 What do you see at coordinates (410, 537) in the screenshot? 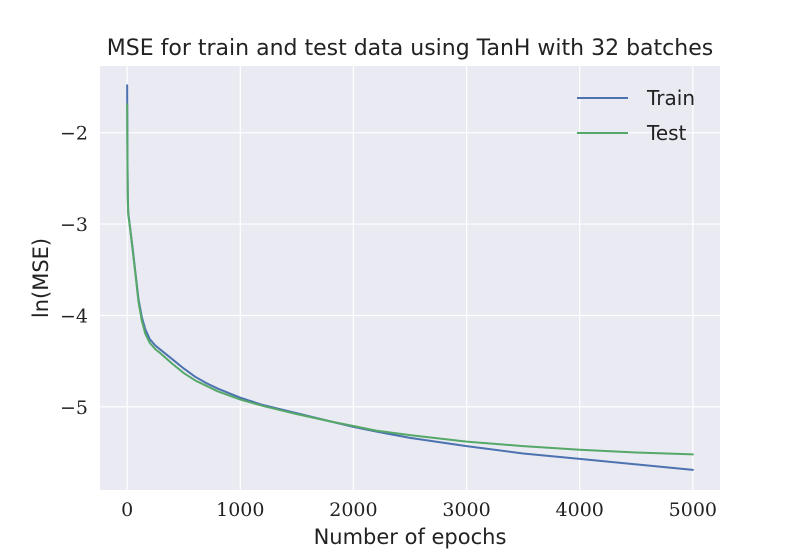
I see `x-axis-label: Number of epochs` at bounding box center [410, 537].